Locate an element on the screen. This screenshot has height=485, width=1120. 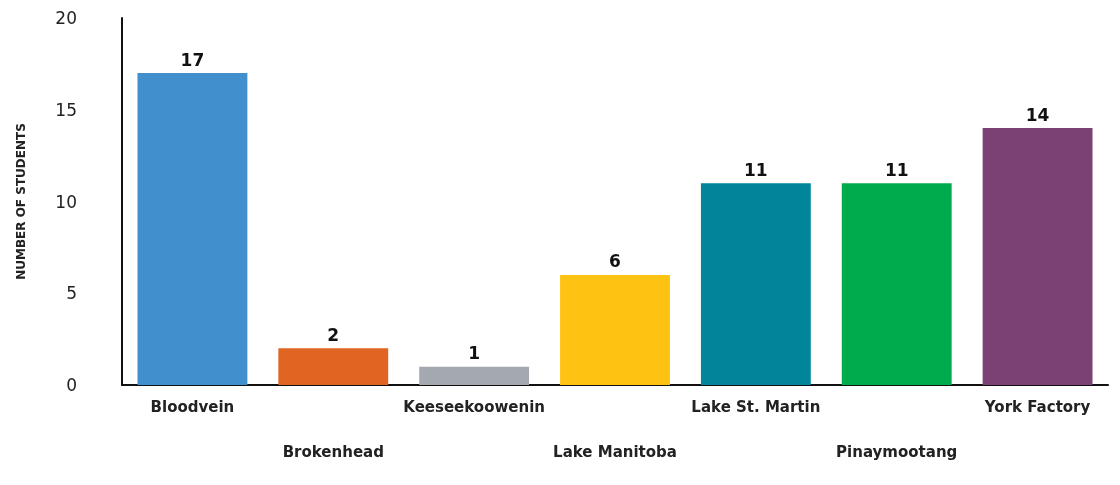
data-label: 6 is located at coordinates (615, 261).